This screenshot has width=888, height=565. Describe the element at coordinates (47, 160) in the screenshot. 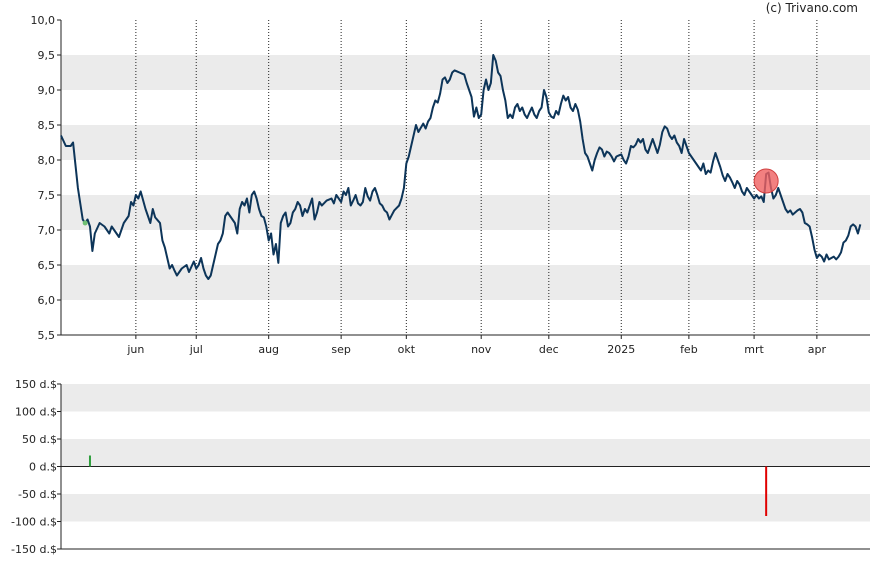

I see `y-tick-label: 8,0` at that location.